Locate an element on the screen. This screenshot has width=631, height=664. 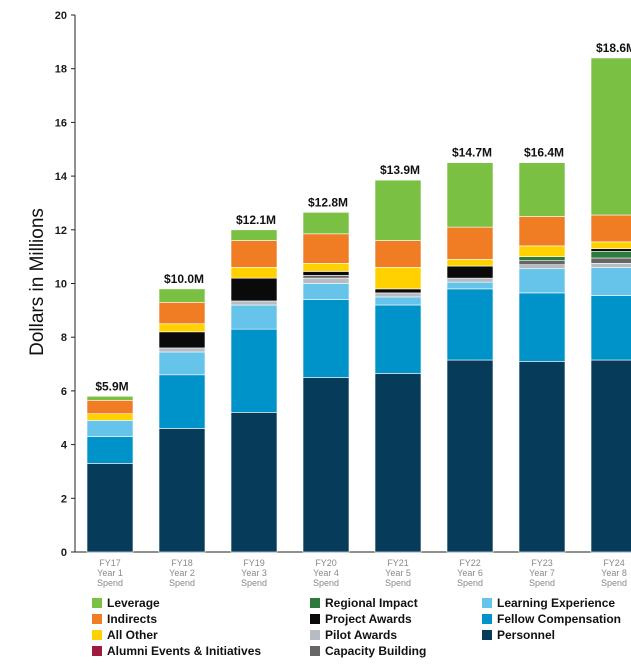
legend-label: Personnel is located at coordinates (526, 635).